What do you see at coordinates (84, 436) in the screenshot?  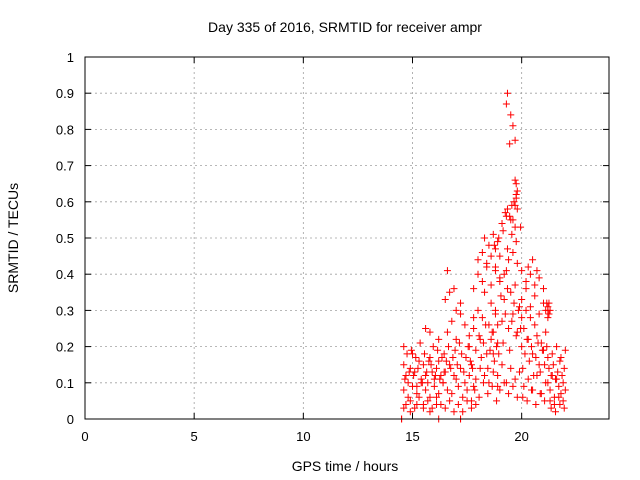 I see `x-tick-label: 0` at bounding box center [84, 436].